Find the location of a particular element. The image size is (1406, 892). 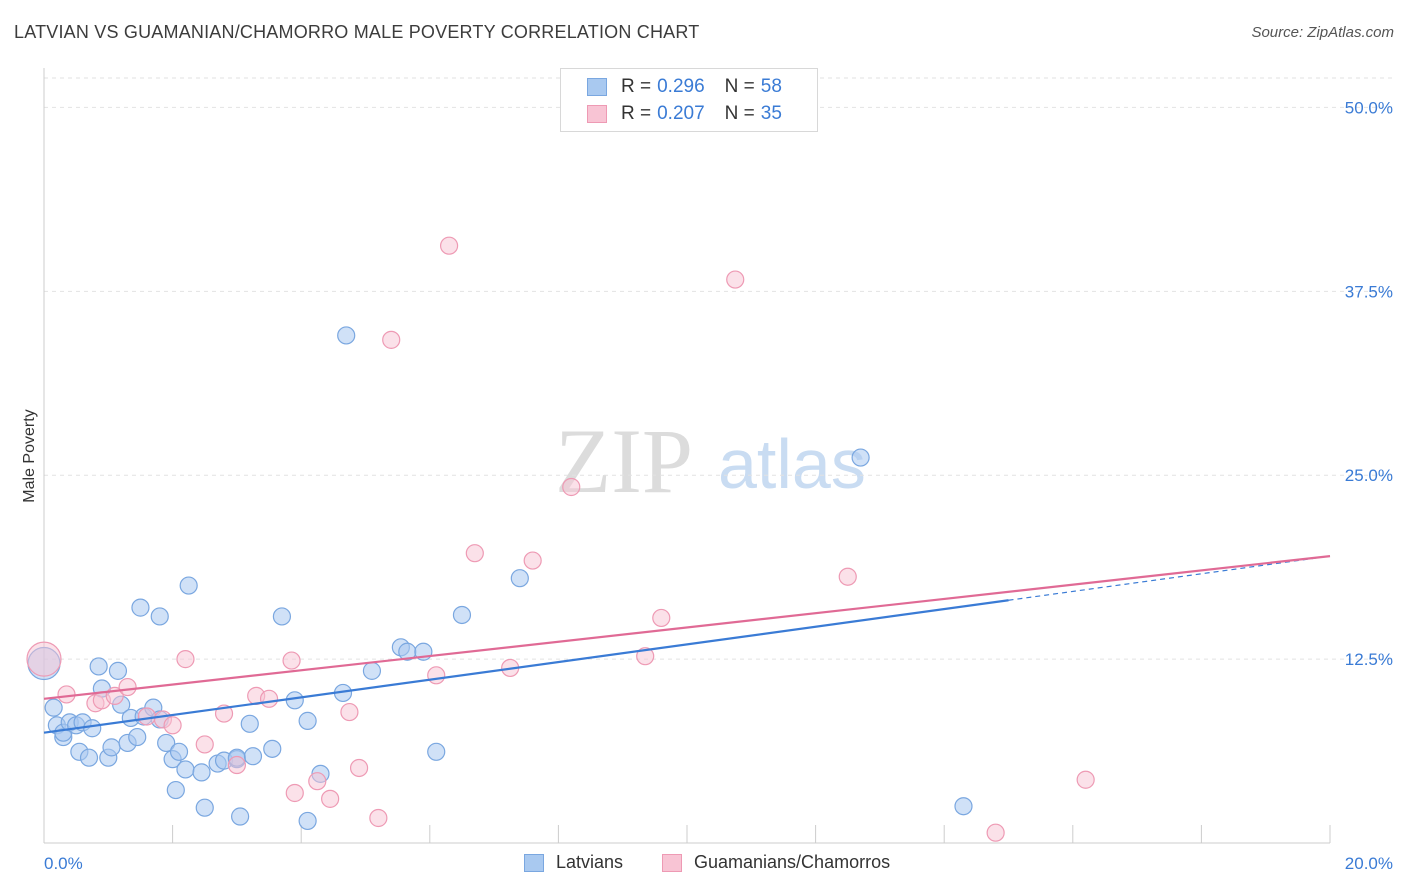

legend-n-value: 58 is located at coordinates (771, 86).